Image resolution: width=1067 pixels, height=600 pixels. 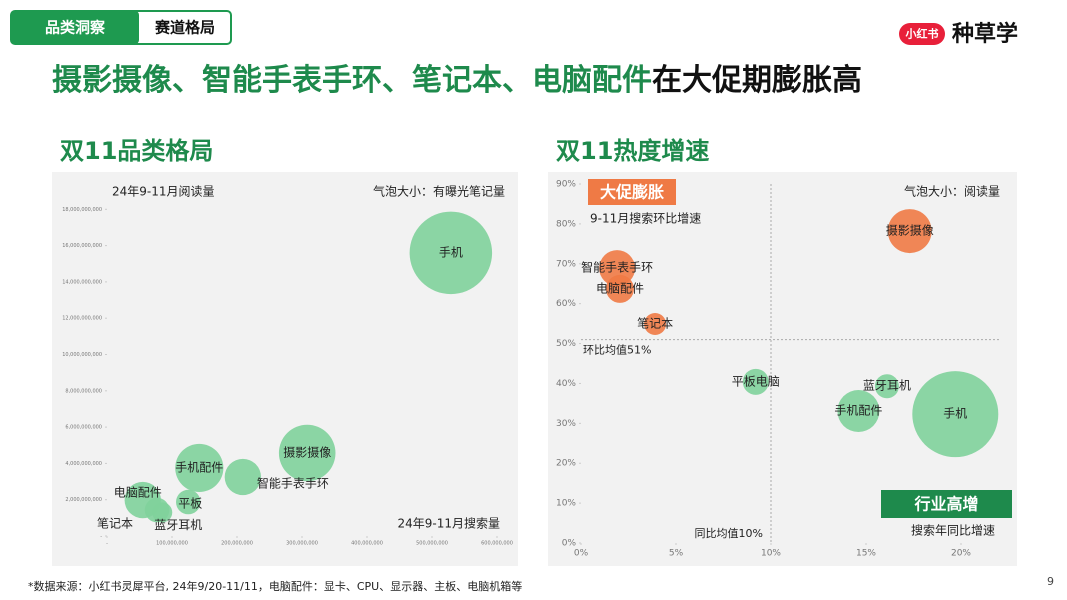 I want to click on y-tick-label: 14,000,000,000, so click(x=82, y=282).